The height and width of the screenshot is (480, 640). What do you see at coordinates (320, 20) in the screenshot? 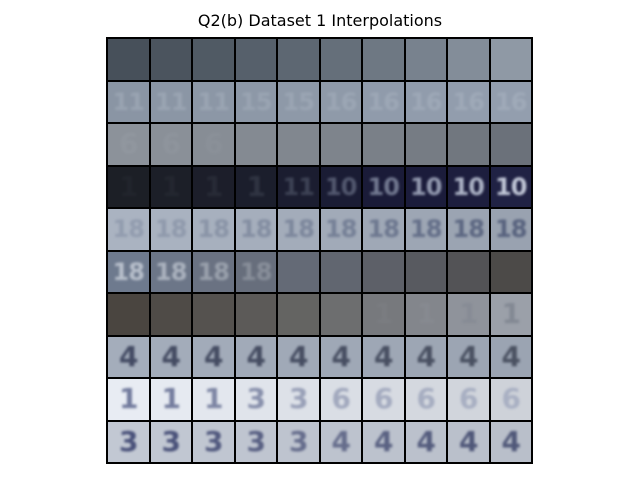
I see `figure-title: Q2(b) Dataset 1 Interpolations` at bounding box center [320, 20].